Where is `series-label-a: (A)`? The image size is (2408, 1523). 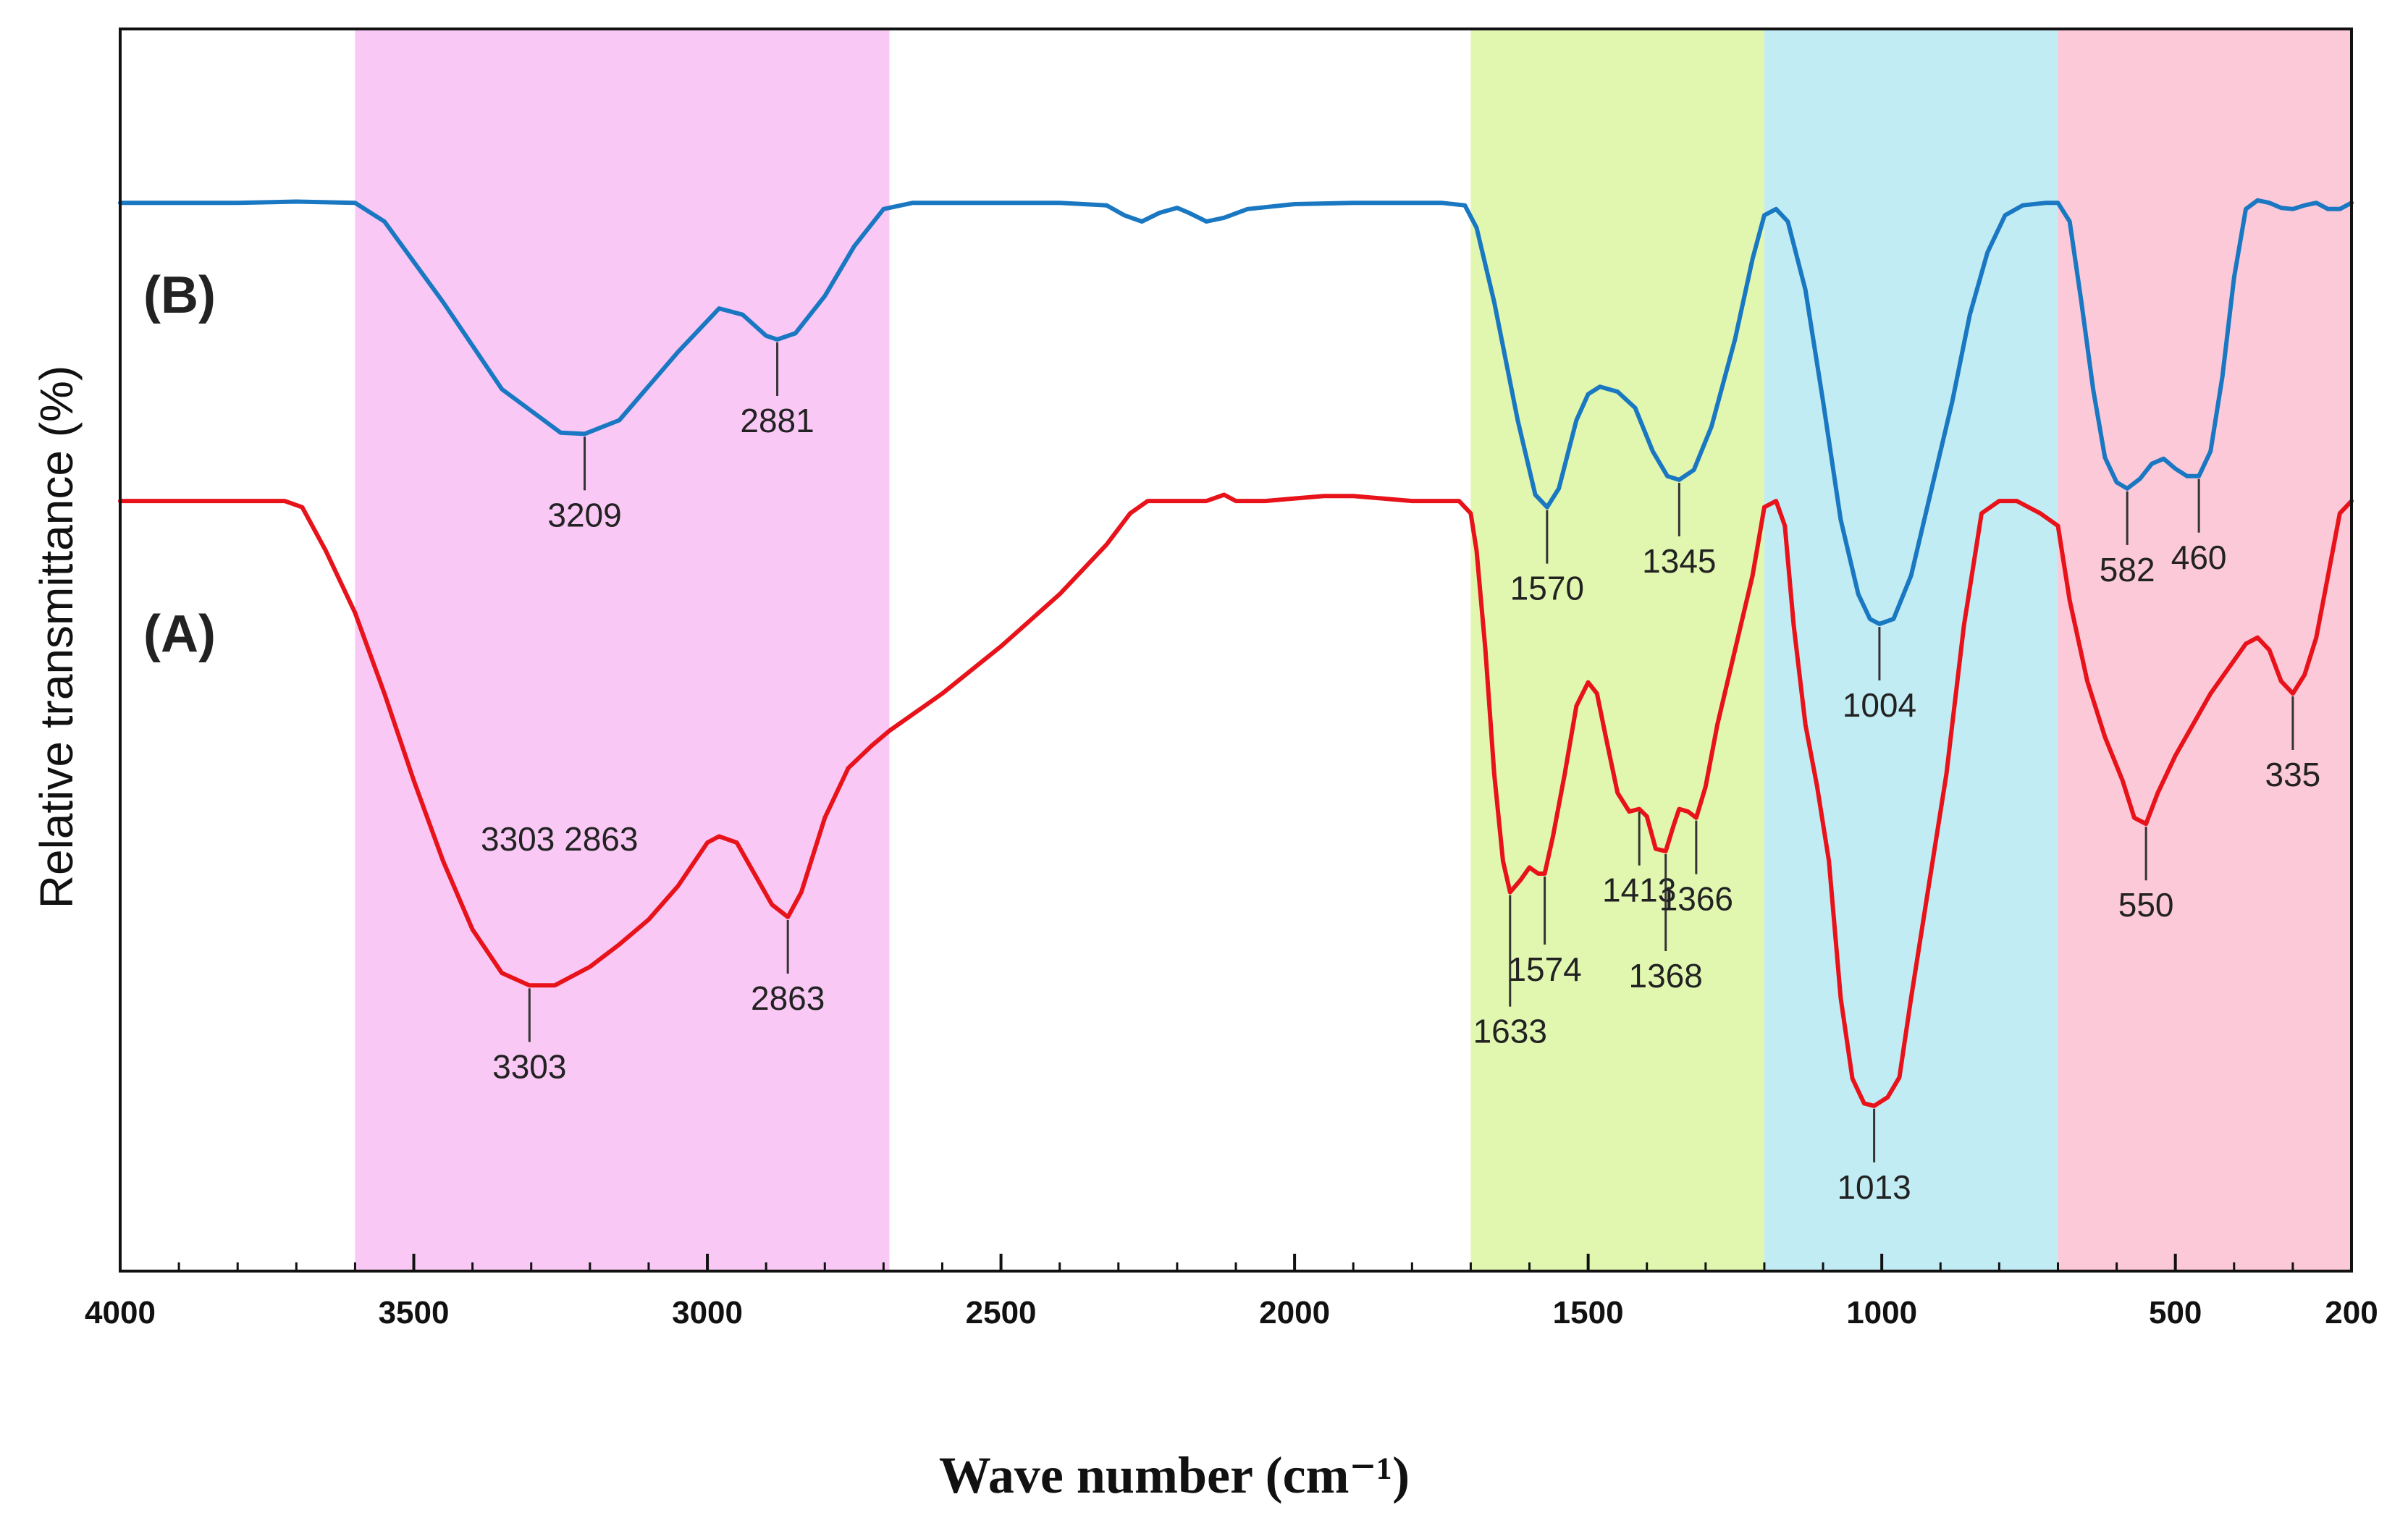 series-label-a: (A) is located at coordinates (179, 634).